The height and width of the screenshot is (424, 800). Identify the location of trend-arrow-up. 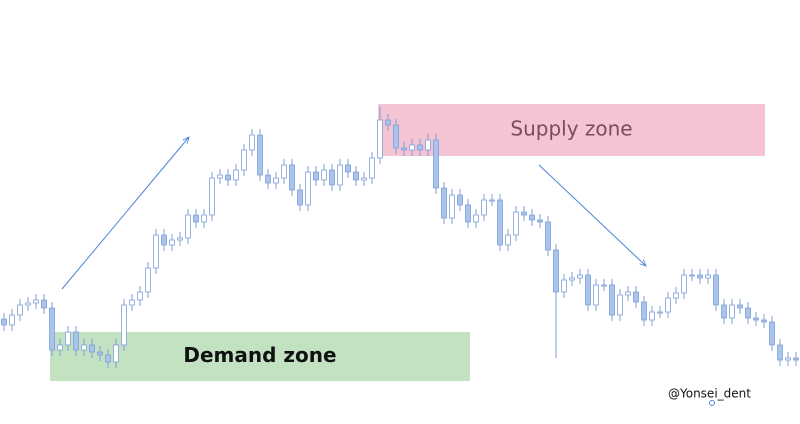
(125, 213).